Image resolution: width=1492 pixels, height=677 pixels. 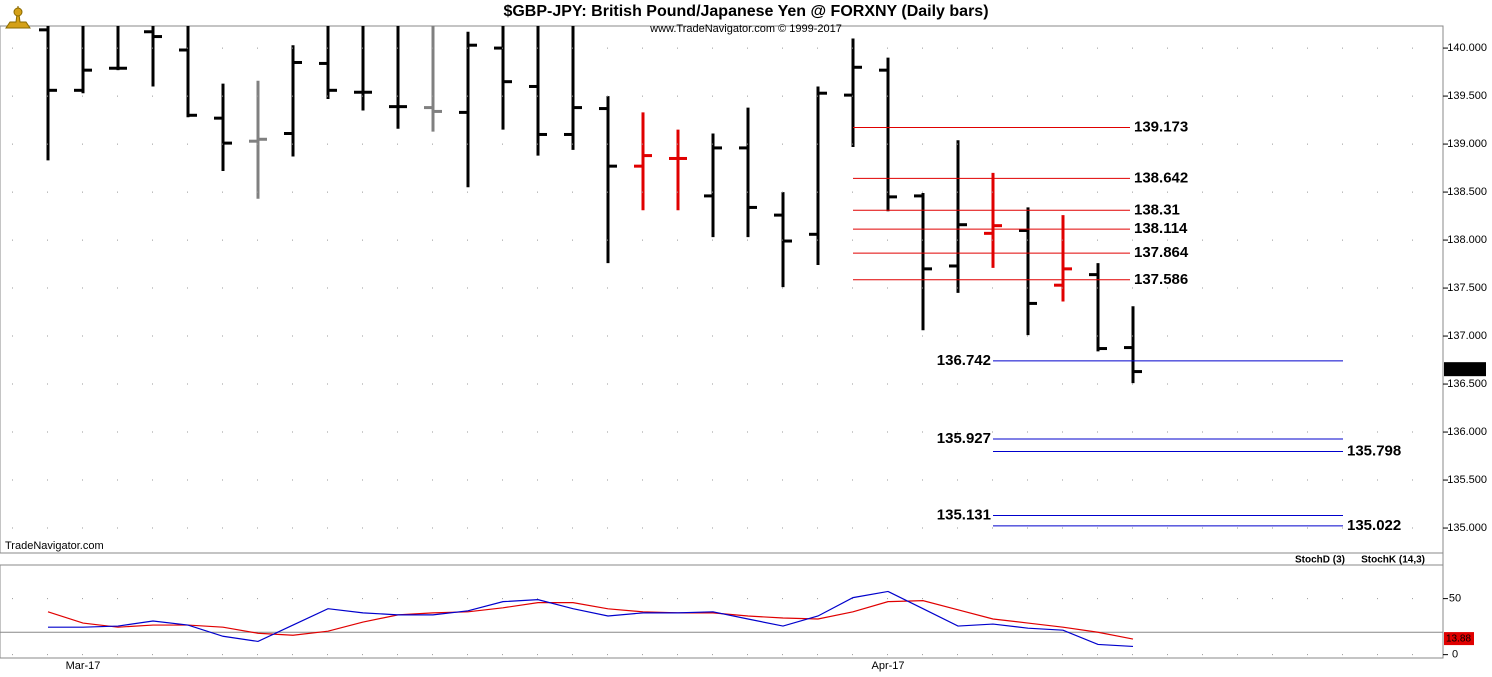 I want to click on level-label: 135.798, so click(x=1374, y=450).